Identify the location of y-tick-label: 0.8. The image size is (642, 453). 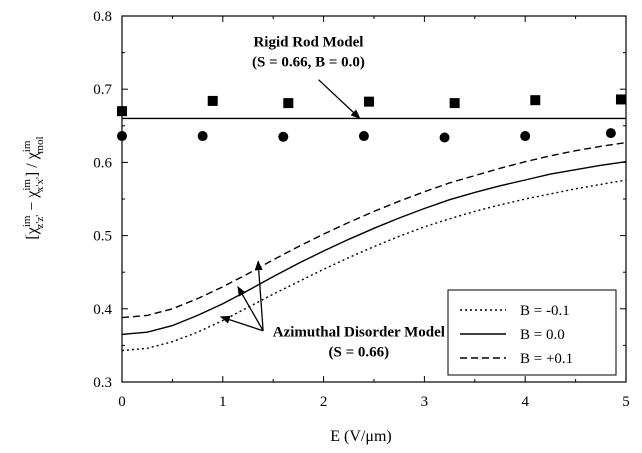
(102, 17).